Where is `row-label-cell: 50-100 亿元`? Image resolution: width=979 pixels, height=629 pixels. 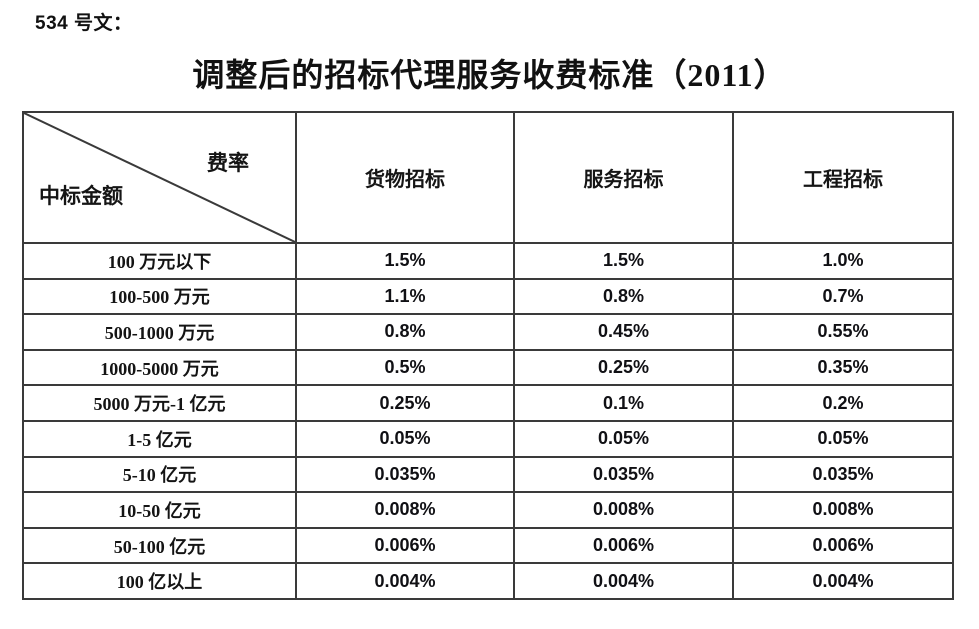
row-label-cell: 50-100 亿元 is located at coordinates (159, 545).